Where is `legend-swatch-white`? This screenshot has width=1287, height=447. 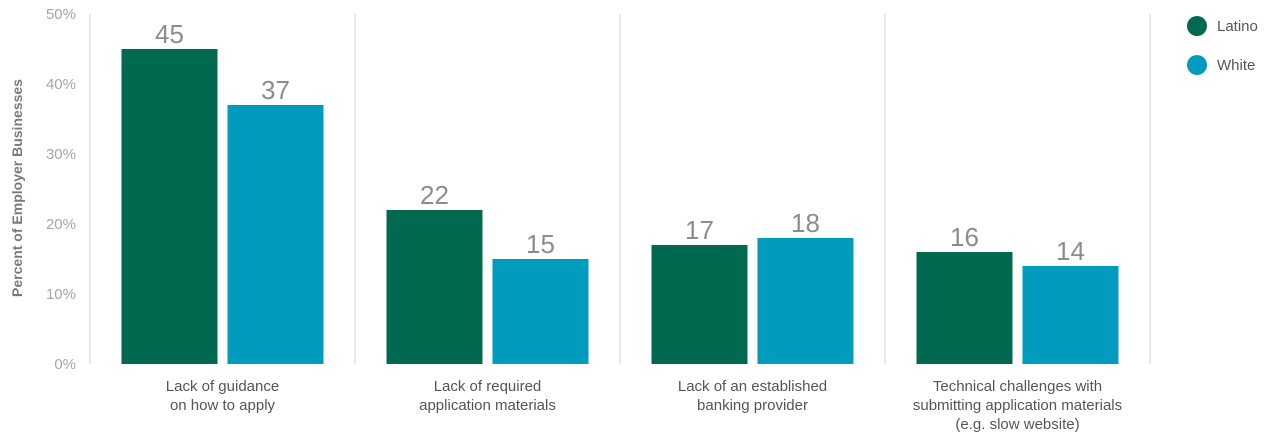 legend-swatch-white is located at coordinates (1197, 65).